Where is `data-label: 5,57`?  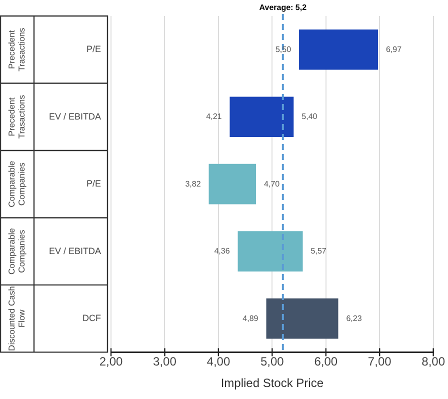
data-label: 5,57 is located at coordinates (318, 251).